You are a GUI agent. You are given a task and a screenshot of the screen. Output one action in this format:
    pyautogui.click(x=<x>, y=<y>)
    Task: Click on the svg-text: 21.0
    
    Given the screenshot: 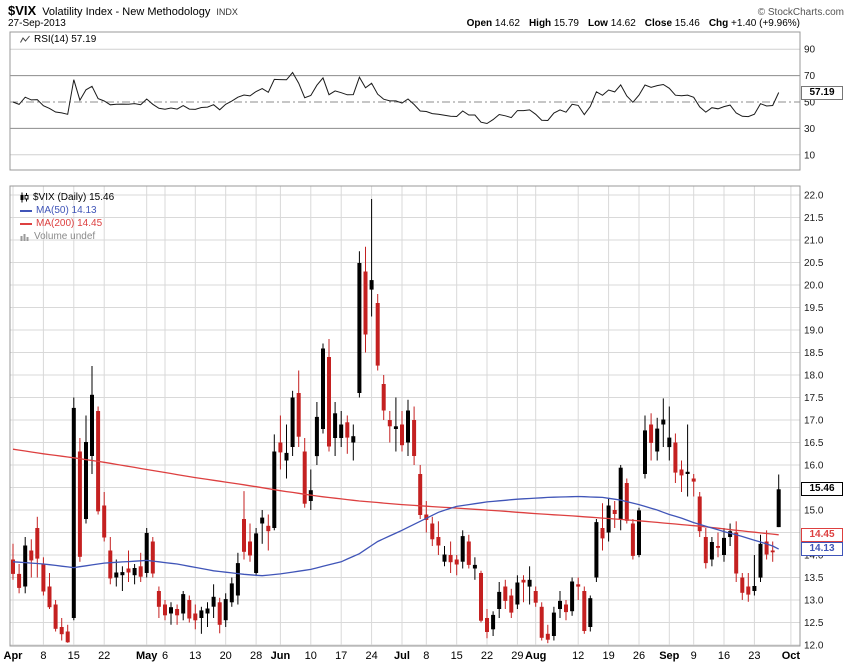 What is the action you would take?
    pyautogui.click(x=814, y=241)
    